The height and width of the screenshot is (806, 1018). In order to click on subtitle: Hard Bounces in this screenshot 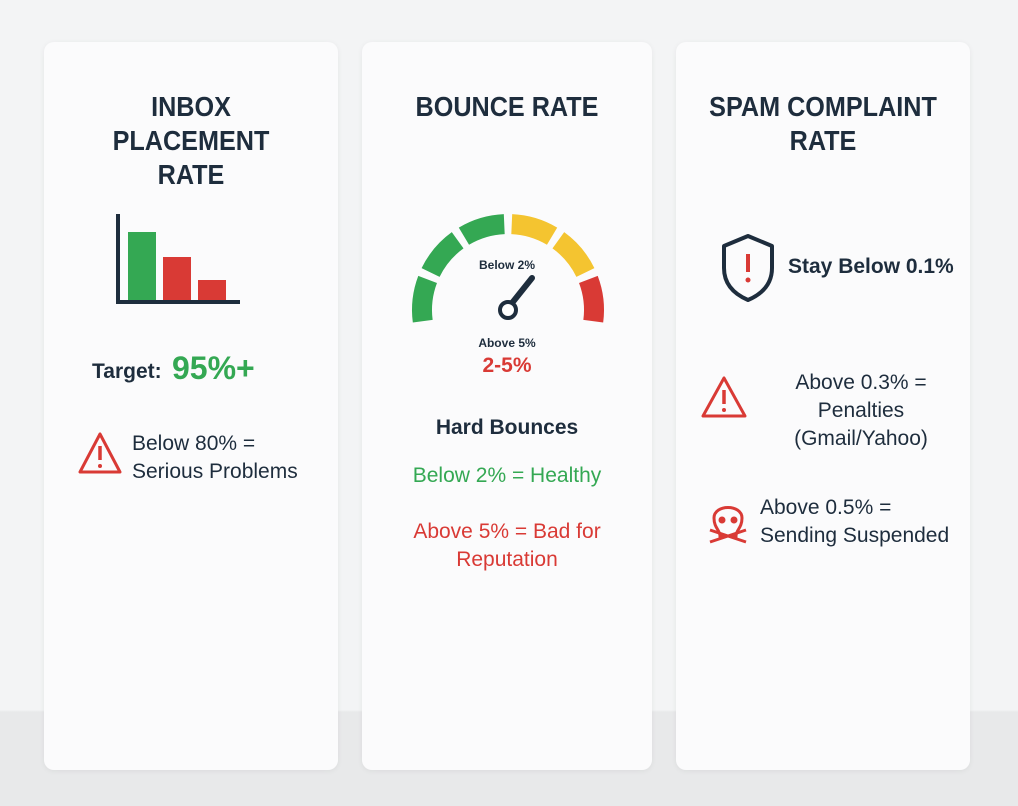, I will do `click(507, 427)`.